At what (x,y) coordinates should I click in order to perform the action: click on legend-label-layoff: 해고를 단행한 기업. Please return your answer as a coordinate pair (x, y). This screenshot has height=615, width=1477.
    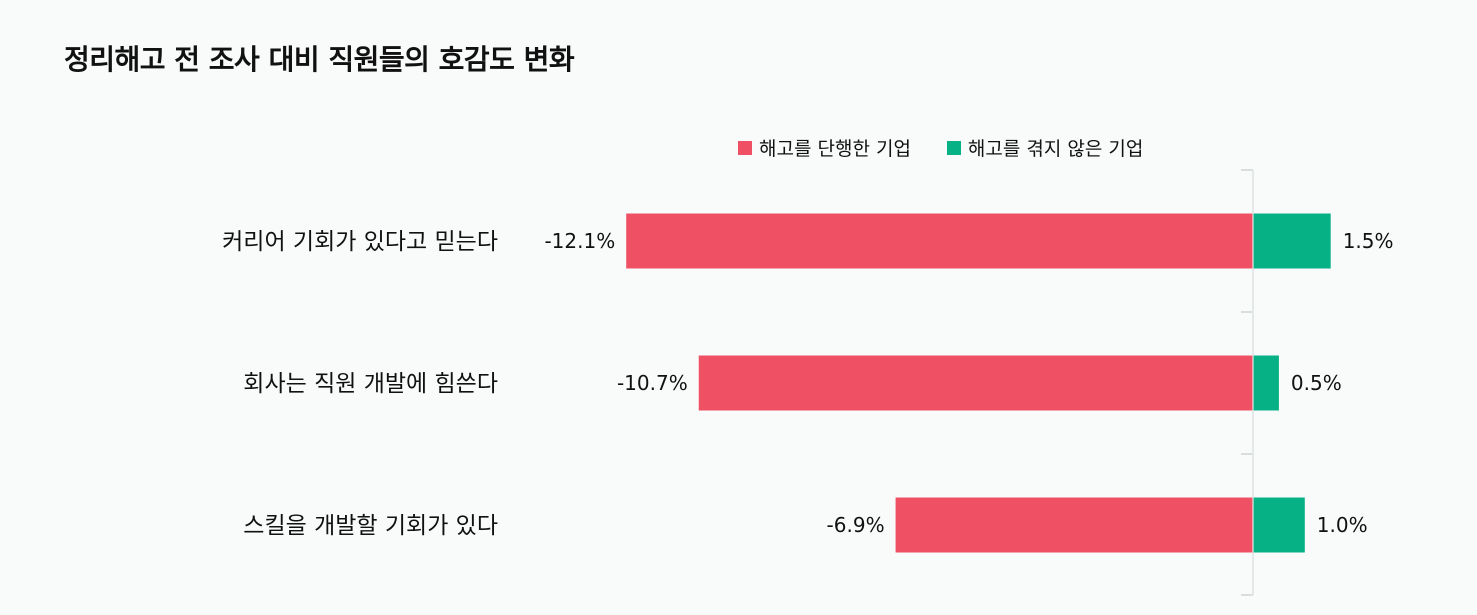
    Looking at the image, I should click on (835, 149).